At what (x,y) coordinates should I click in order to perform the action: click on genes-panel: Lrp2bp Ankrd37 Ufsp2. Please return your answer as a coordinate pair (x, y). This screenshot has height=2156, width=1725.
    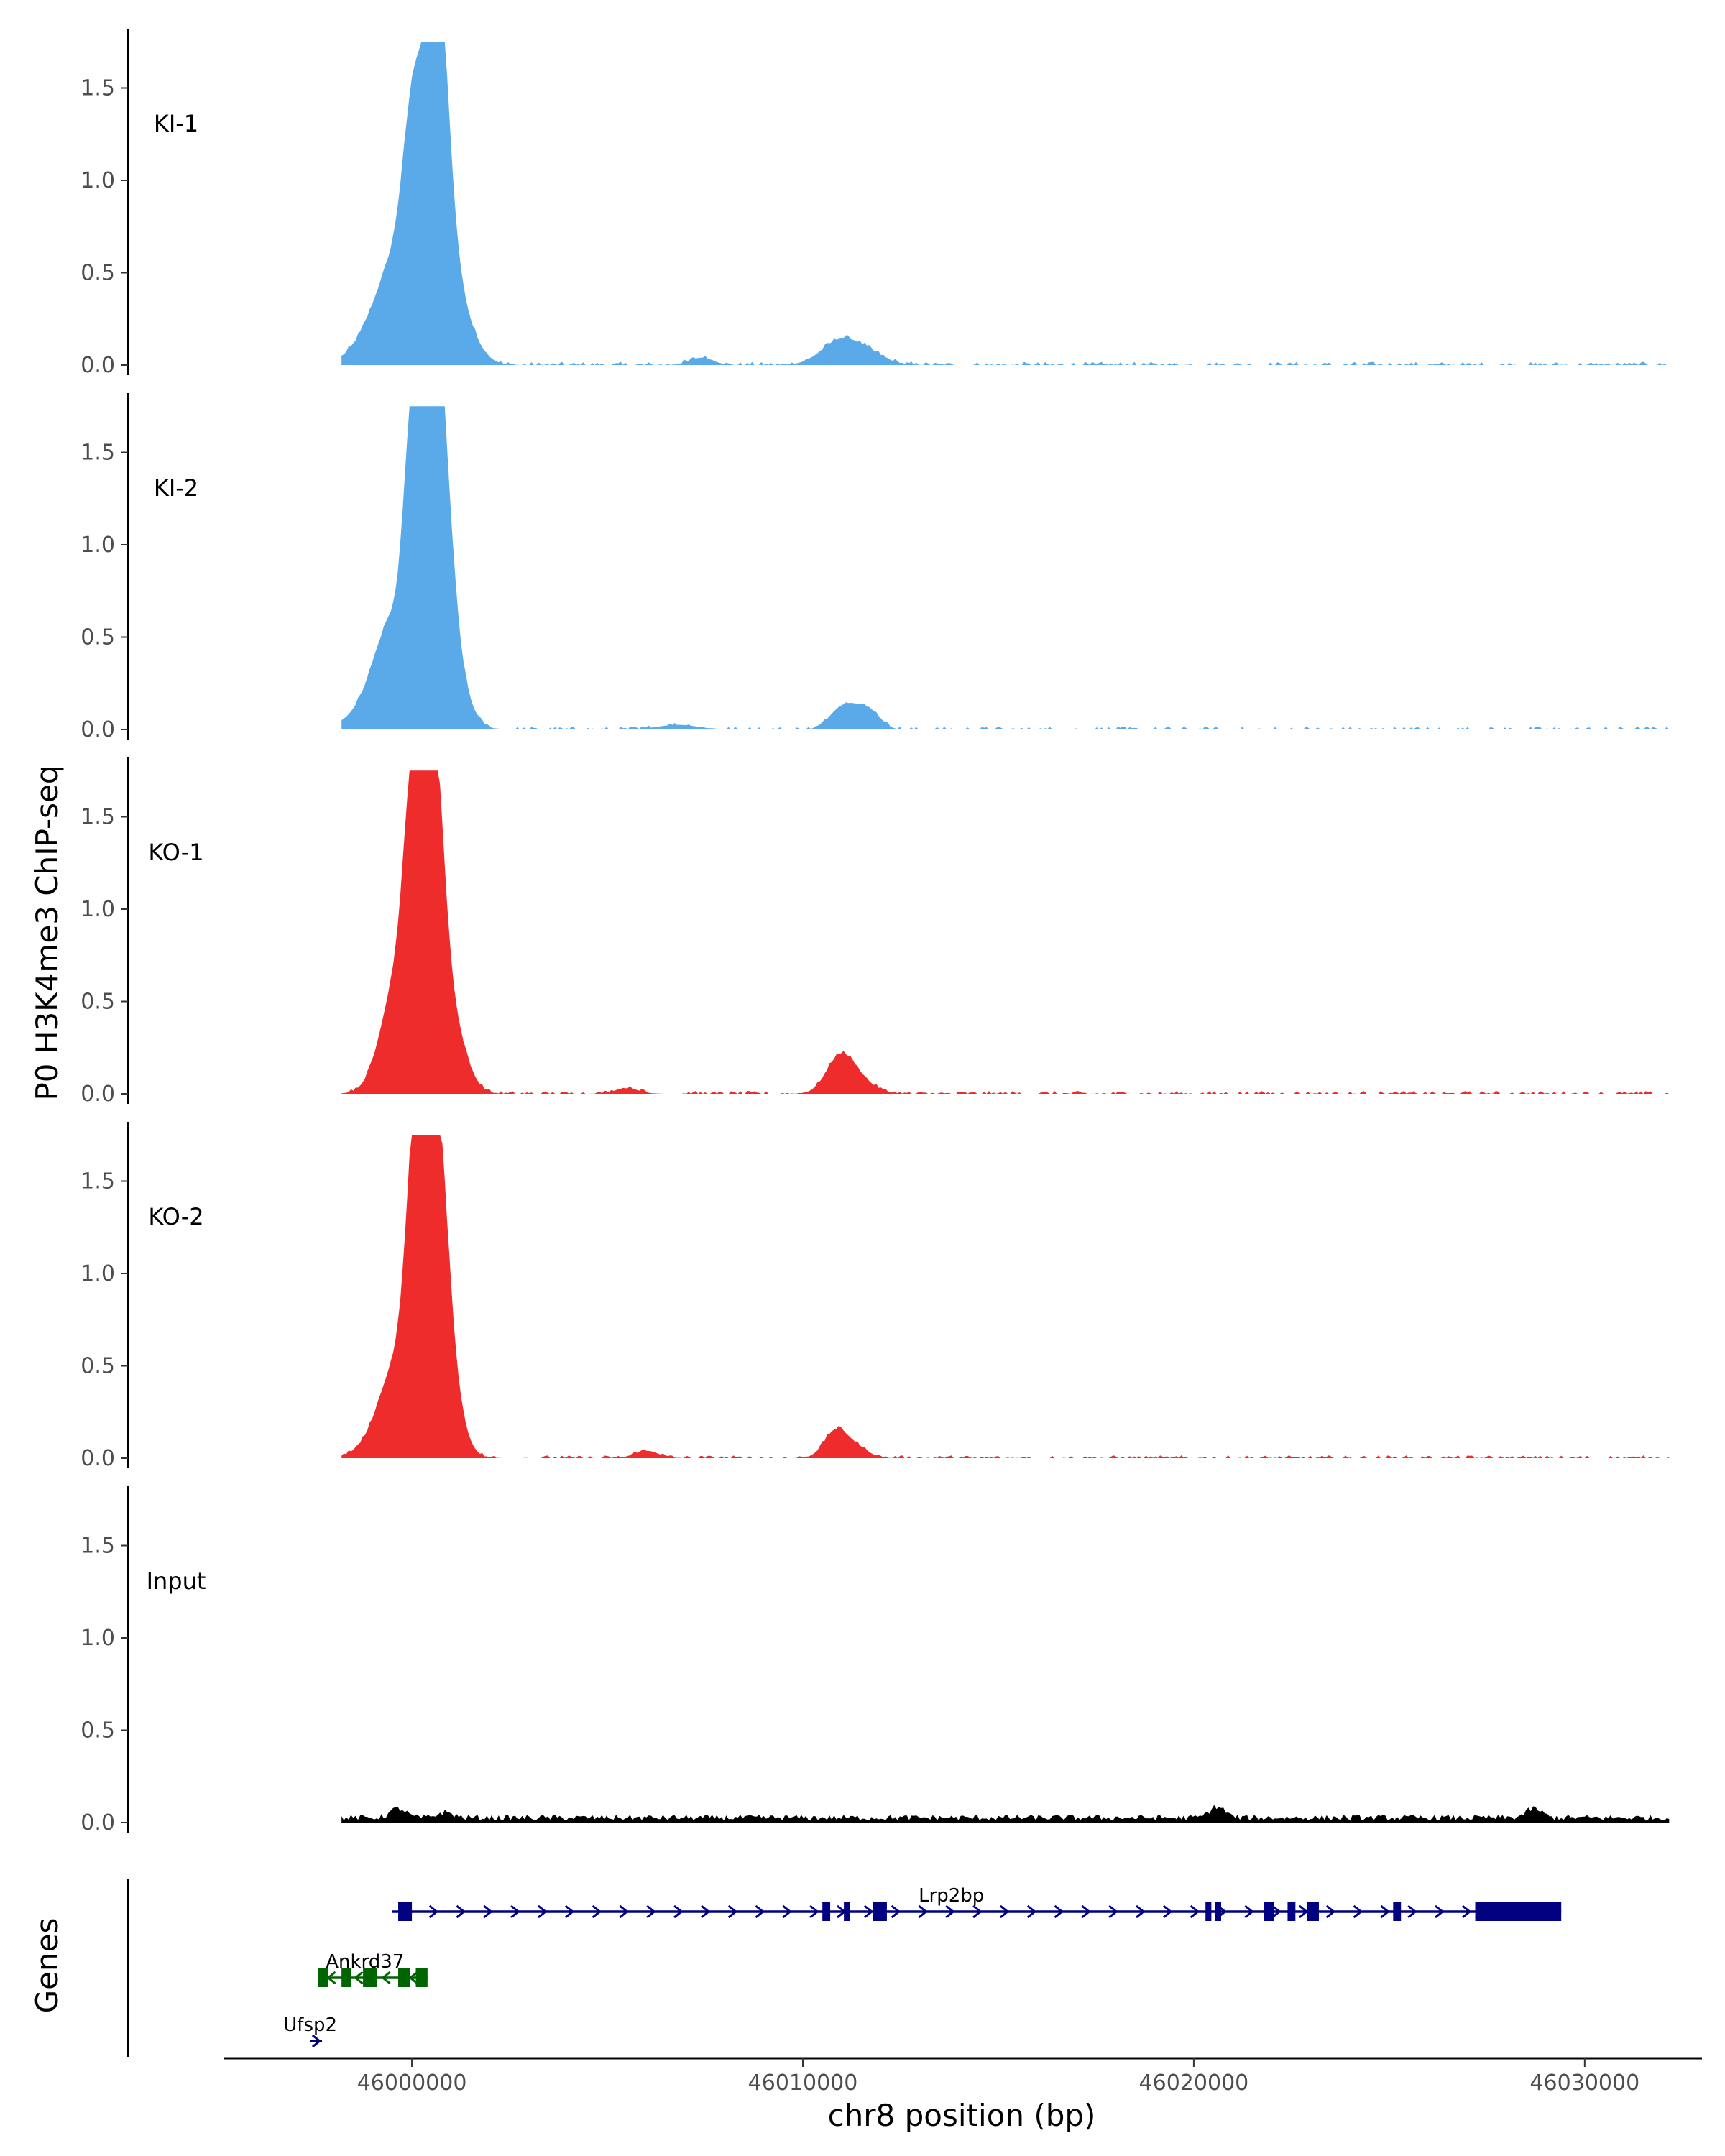
    Looking at the image, I should click on (844, 1968).